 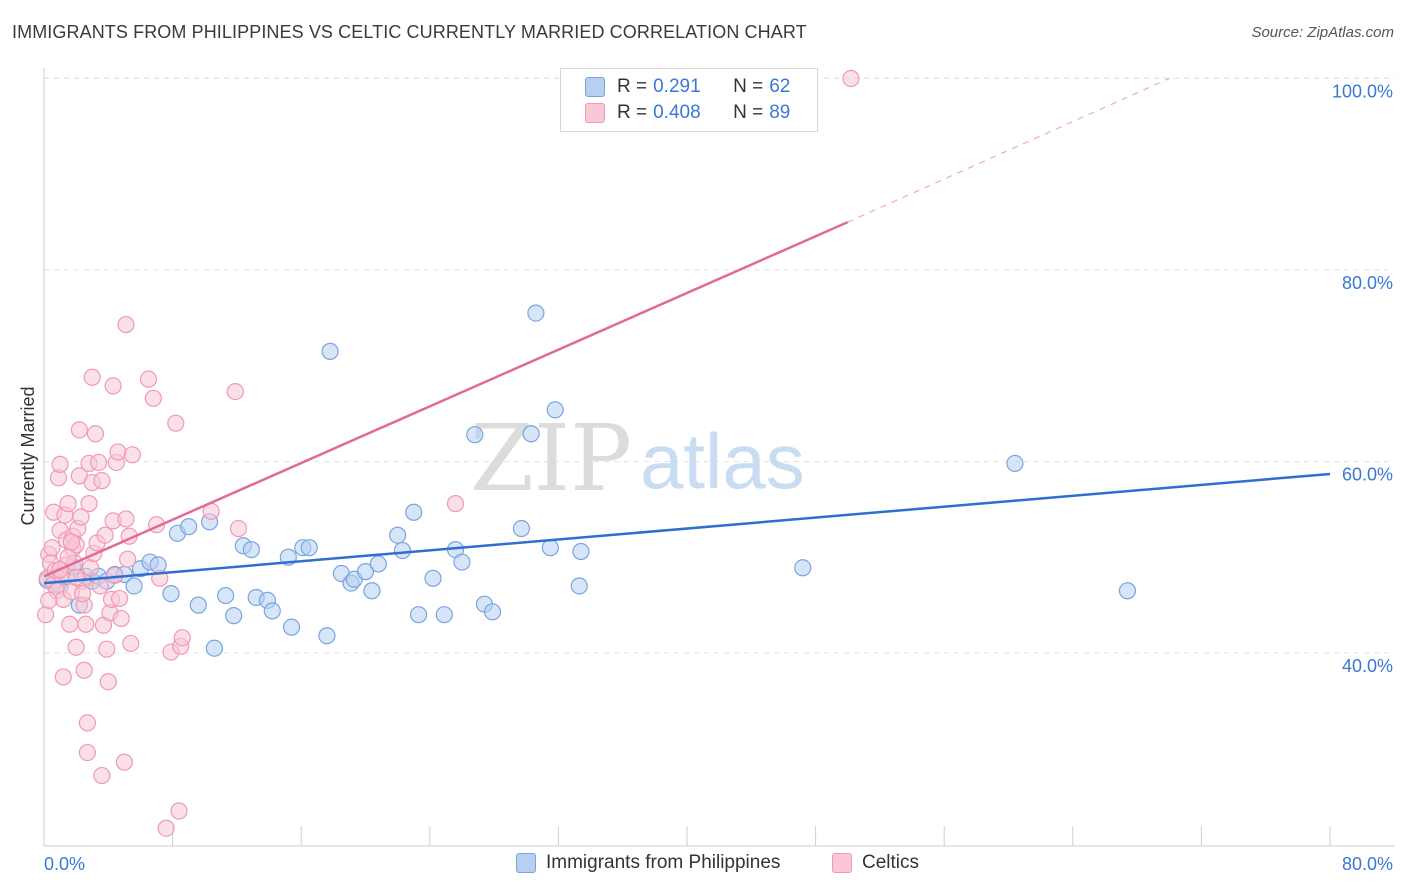 I want to click on legend-row-celtics: R = 0.408 N = 89, so click(x=696, y=113).